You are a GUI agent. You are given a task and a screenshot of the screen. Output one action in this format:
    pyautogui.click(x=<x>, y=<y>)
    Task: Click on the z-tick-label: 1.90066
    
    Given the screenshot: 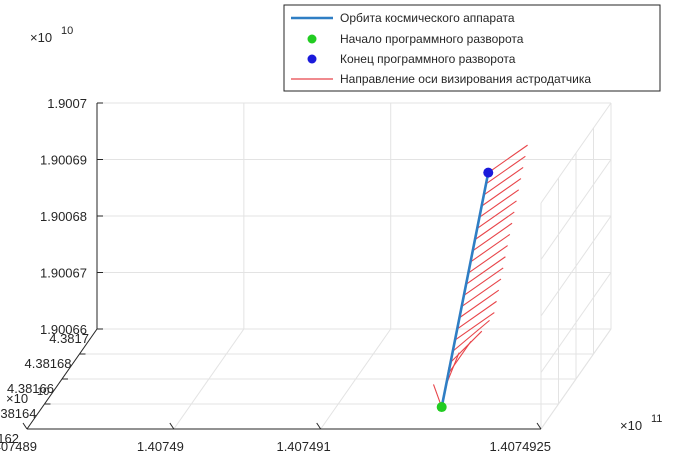 What is the action you would take?
    pyautogui.click(x=63, y=329)
    